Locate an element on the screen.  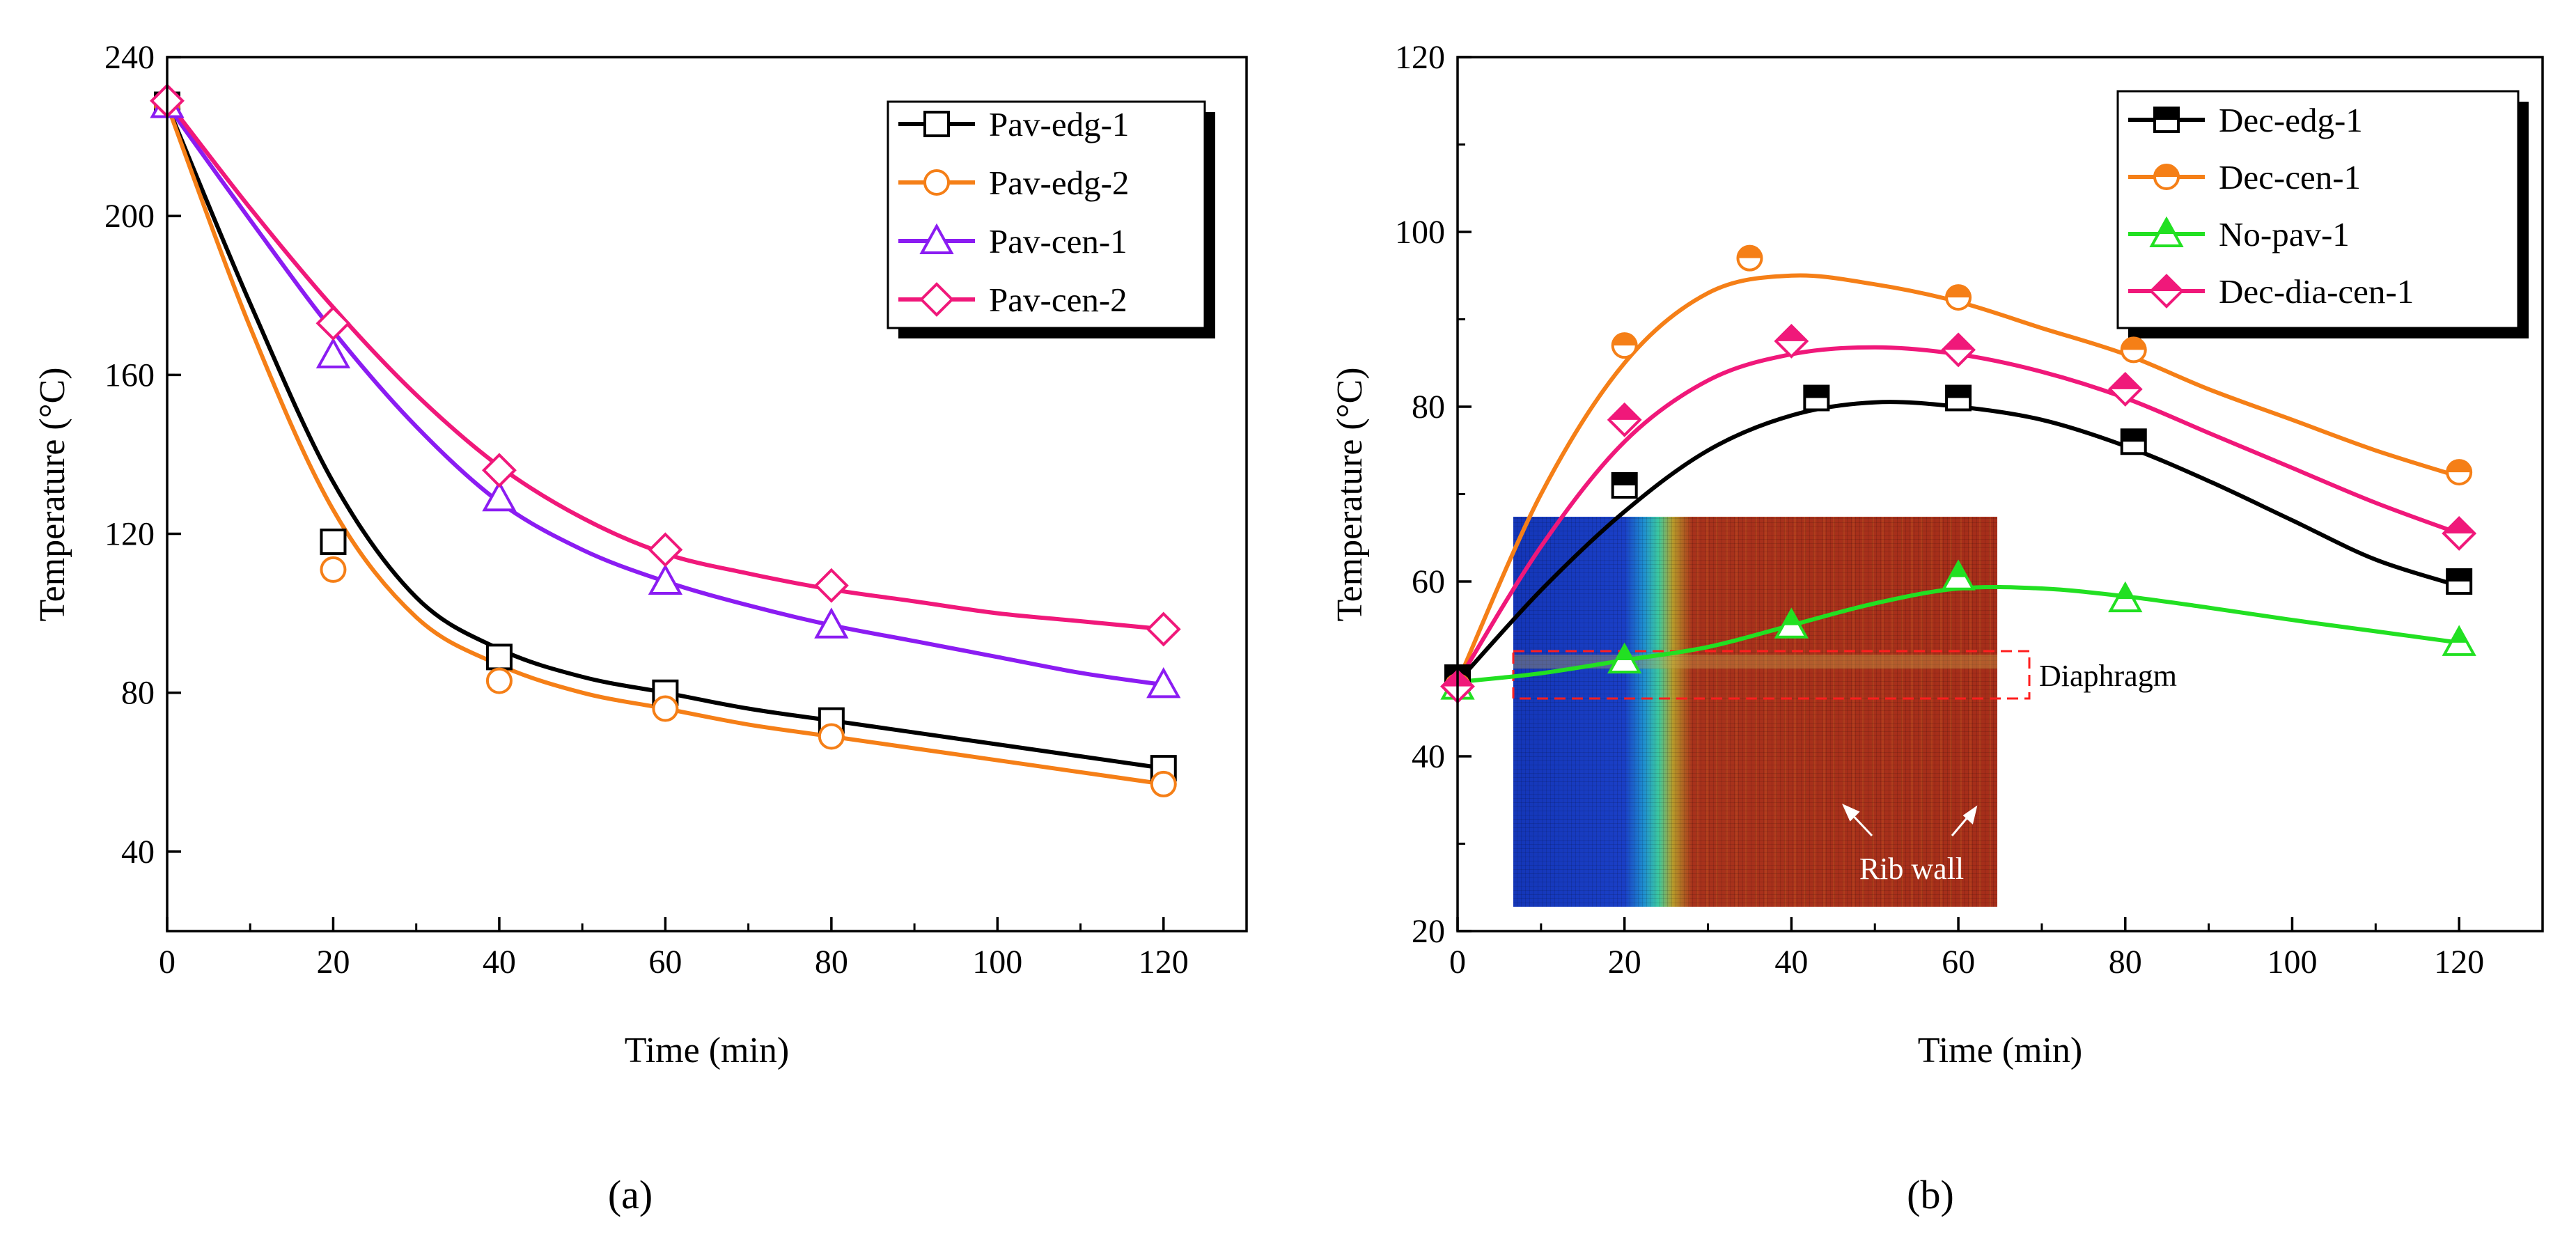
y-tick-label: 160 is located at coordinates (129, 375).